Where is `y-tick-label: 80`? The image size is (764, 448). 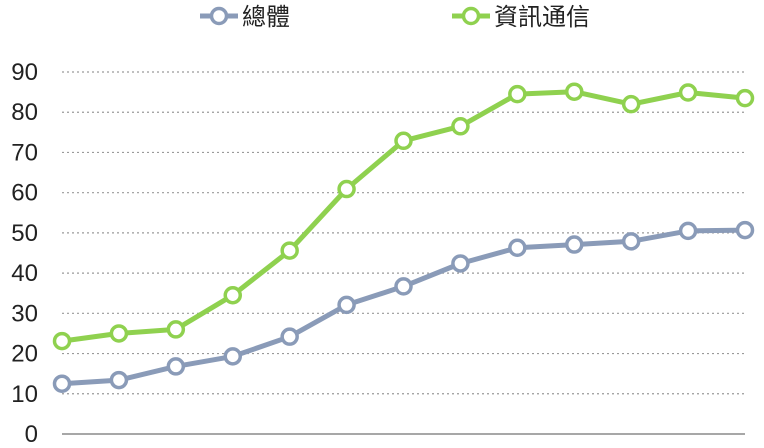 y-tick-label: 80 is located at coordinates (24, 112).